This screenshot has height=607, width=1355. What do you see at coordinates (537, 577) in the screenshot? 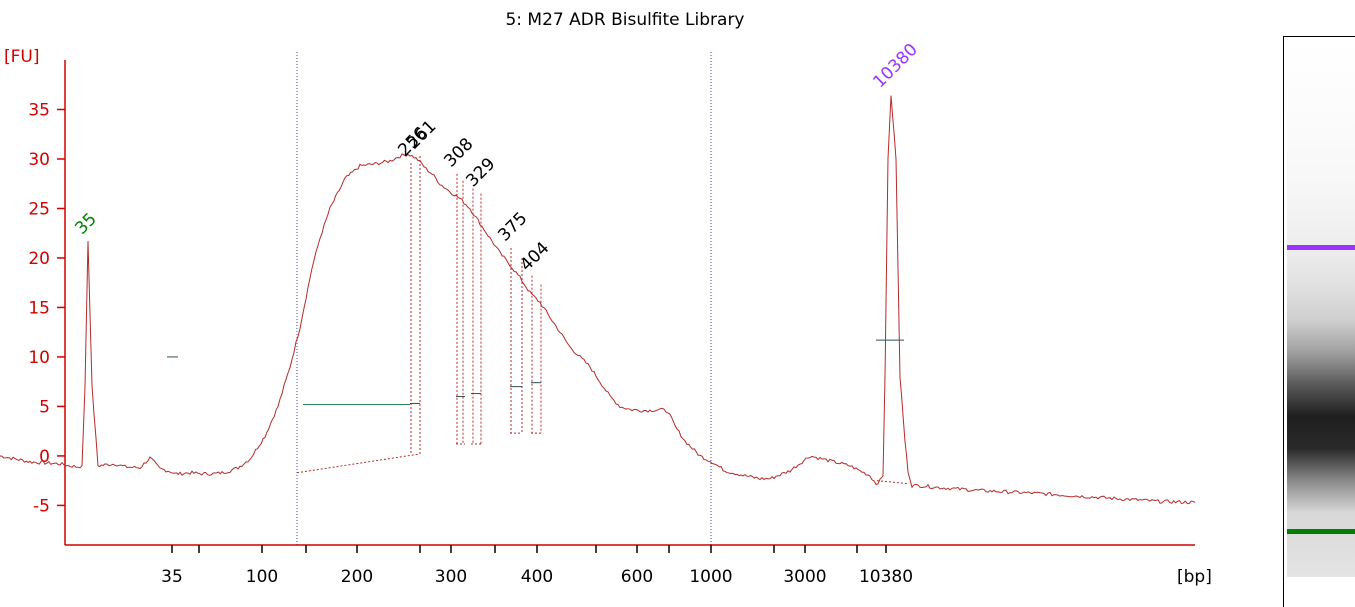
I see `x-tick-label-400: 400` at bounding box center [537, 577].